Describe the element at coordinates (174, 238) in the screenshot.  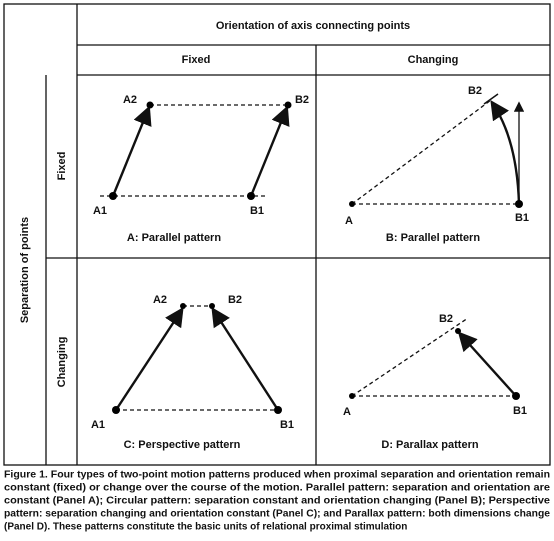
I see `panel-title: A: Parallel pattern` at that location.